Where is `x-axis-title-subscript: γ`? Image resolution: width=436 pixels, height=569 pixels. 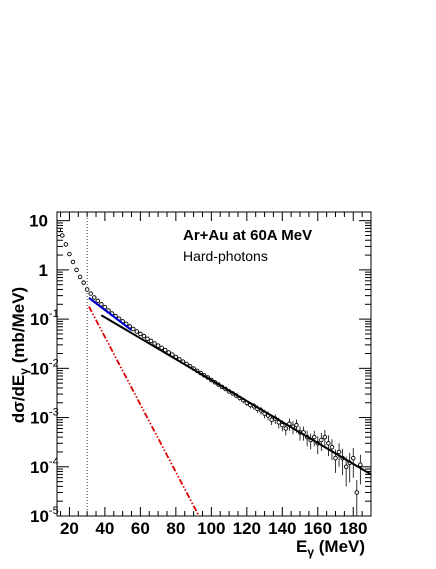 x-axis-title-subscript: γ is located at coordinates (310, 552).